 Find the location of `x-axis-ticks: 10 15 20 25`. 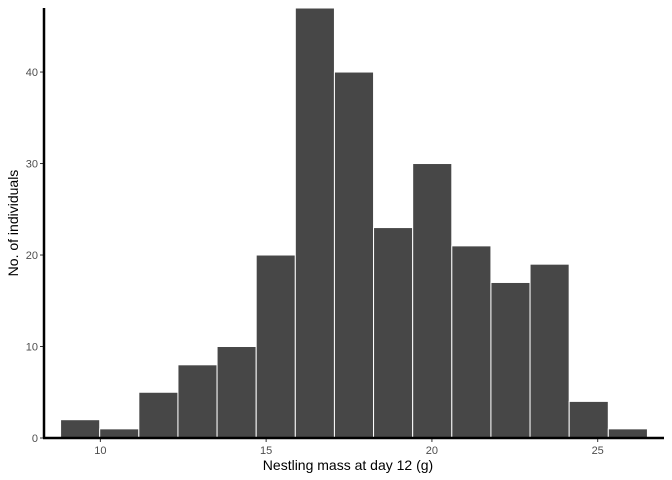

x-axis-ticks: 10 15 20 25 is located at coordinates (349, 447).